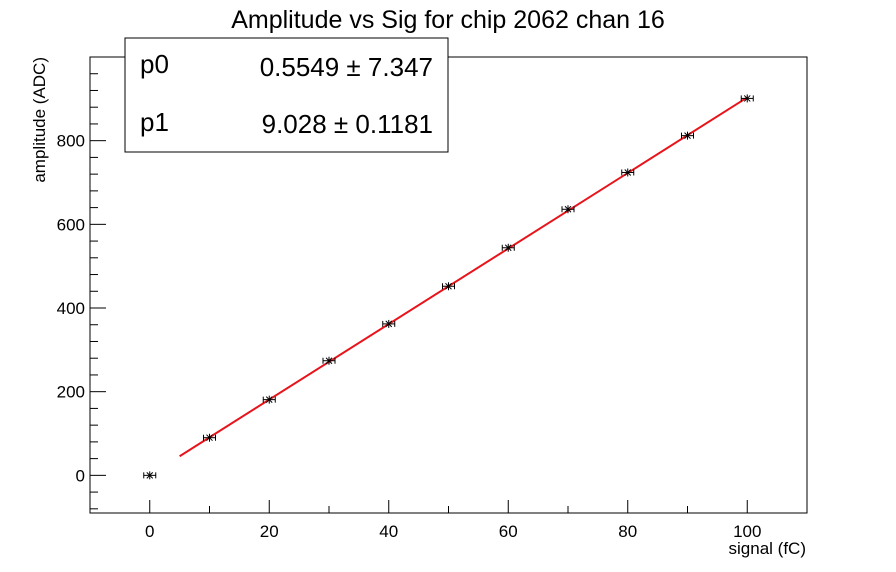 This screenshot has width=896, height=572. What do you see at coordinates (747, 531) in the screenshot?
I see `x-tick-label: 100` at bounding box center [747, 531].